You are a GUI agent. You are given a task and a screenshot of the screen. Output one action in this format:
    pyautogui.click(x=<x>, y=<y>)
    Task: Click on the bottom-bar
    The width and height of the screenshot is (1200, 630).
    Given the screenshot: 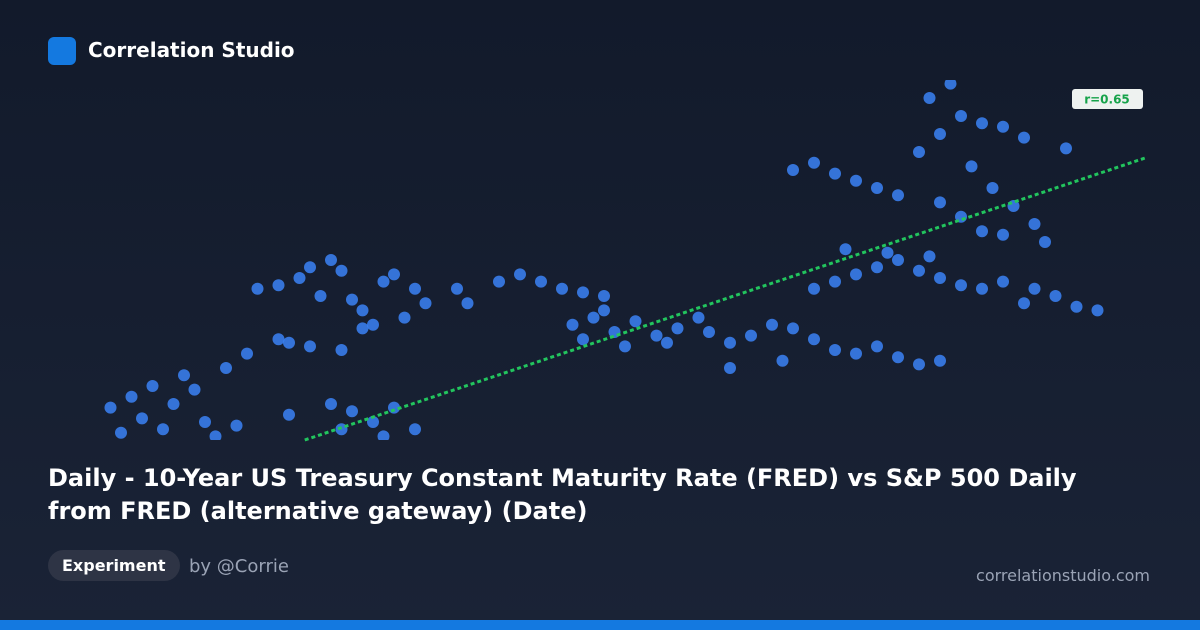 What is the action you would take?
    pyautogui.click(x=600, y=625)
    